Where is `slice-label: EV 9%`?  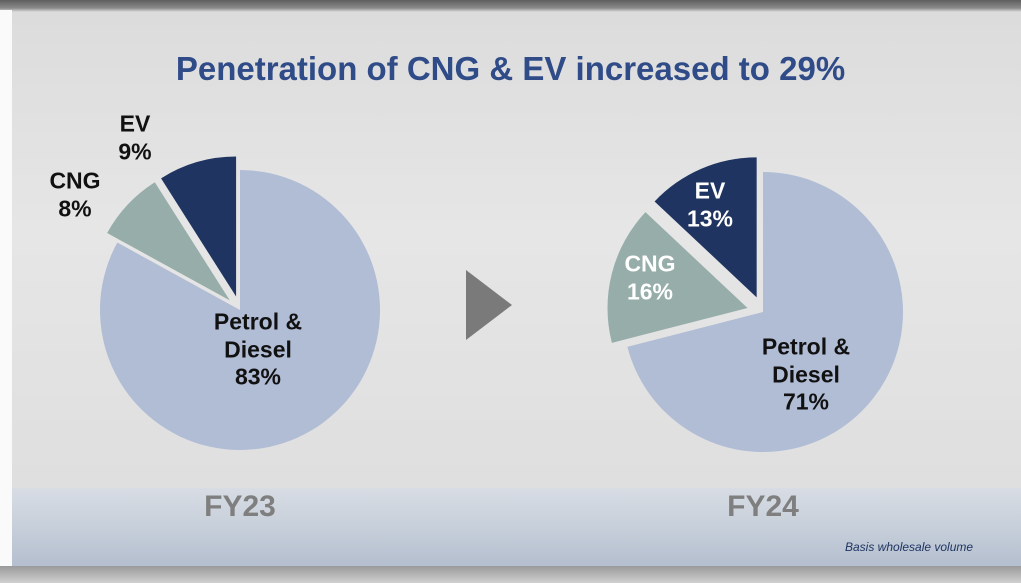 slice-label: EV 9% is located at coordinates (135, 137).